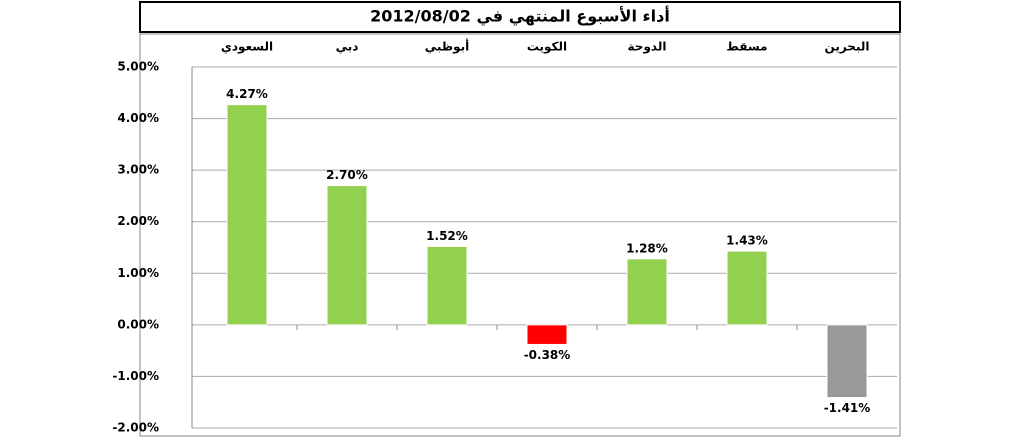 The height and width of the screenshot is (437, 1023). Describe the element at coordinates (347, 47) in the screenshot. I see `x-tick-label: دبي` at that location.